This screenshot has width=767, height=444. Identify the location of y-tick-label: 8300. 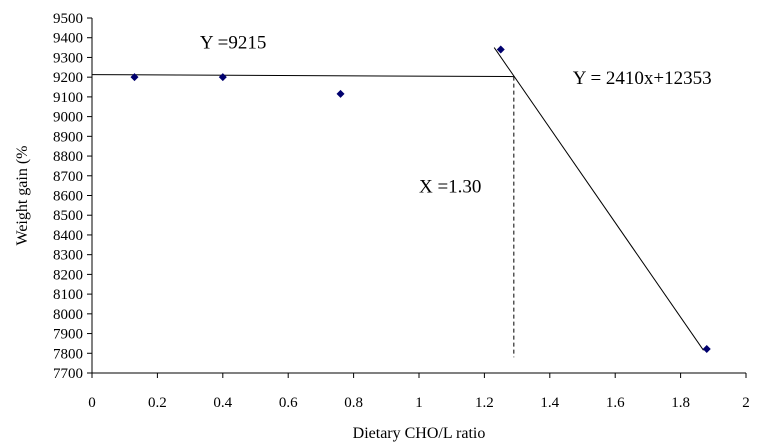
(68, 256).